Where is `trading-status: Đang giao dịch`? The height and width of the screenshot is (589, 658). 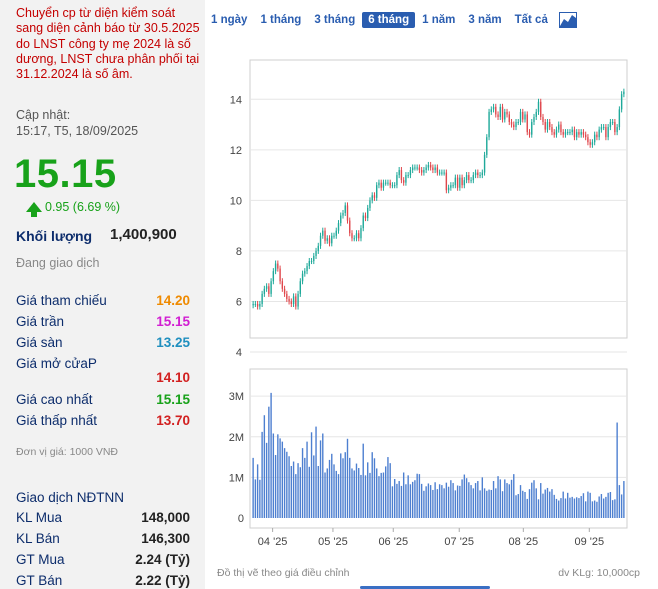 trading-status: Đang giao dịch is located at coordinates (58, 263).